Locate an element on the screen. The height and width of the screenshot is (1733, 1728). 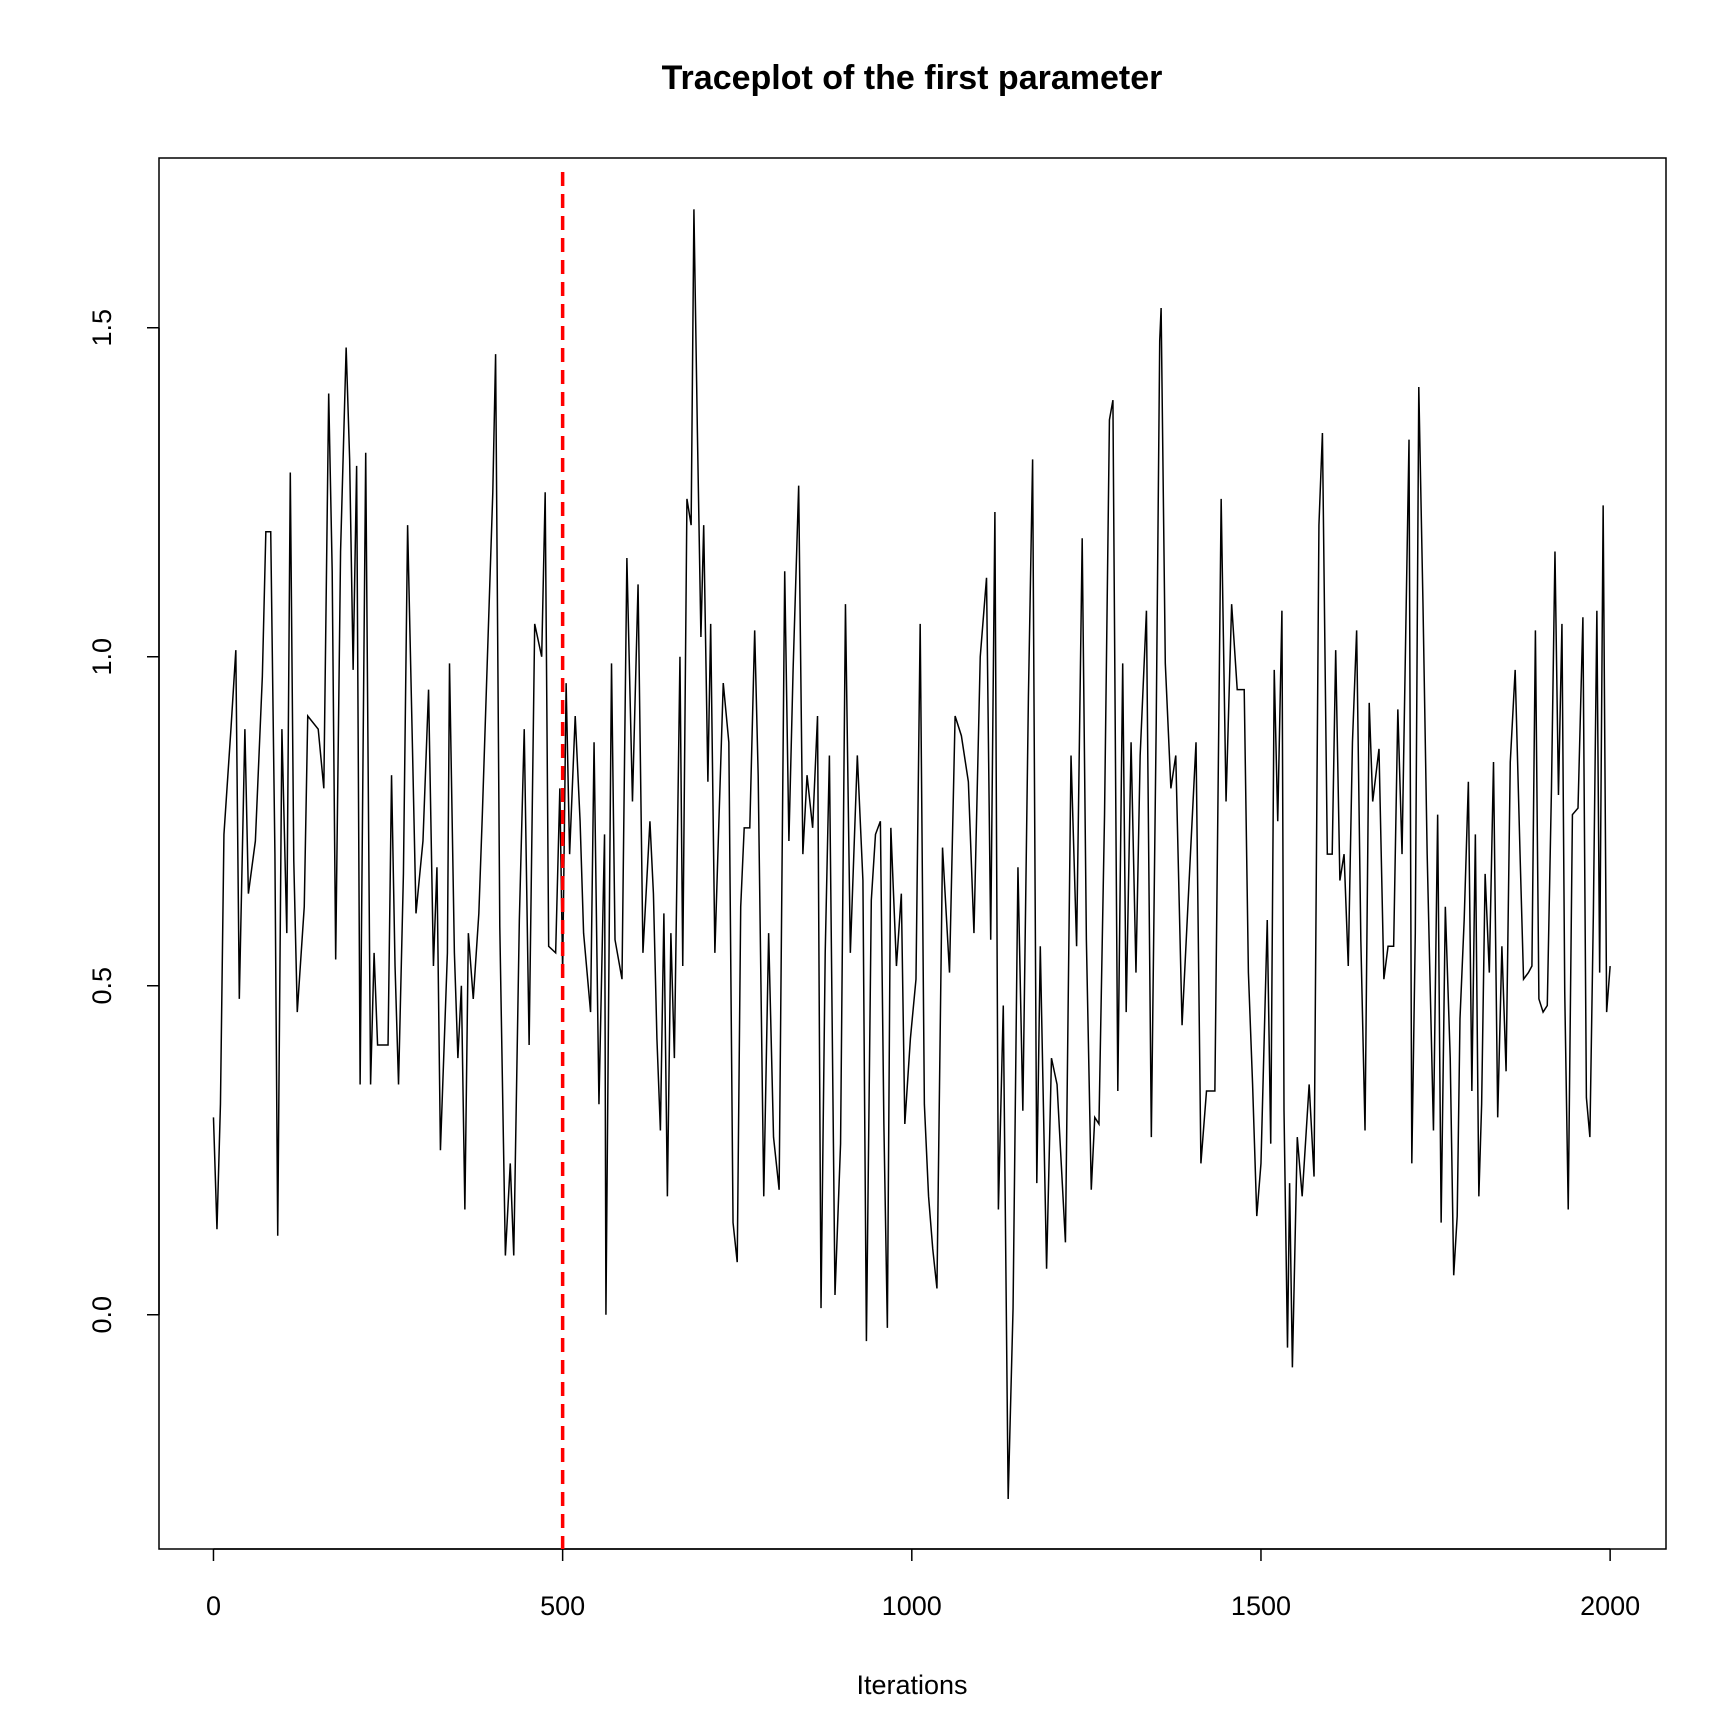
y-tick-label: 0.5 is located at coordinates (102, 986).